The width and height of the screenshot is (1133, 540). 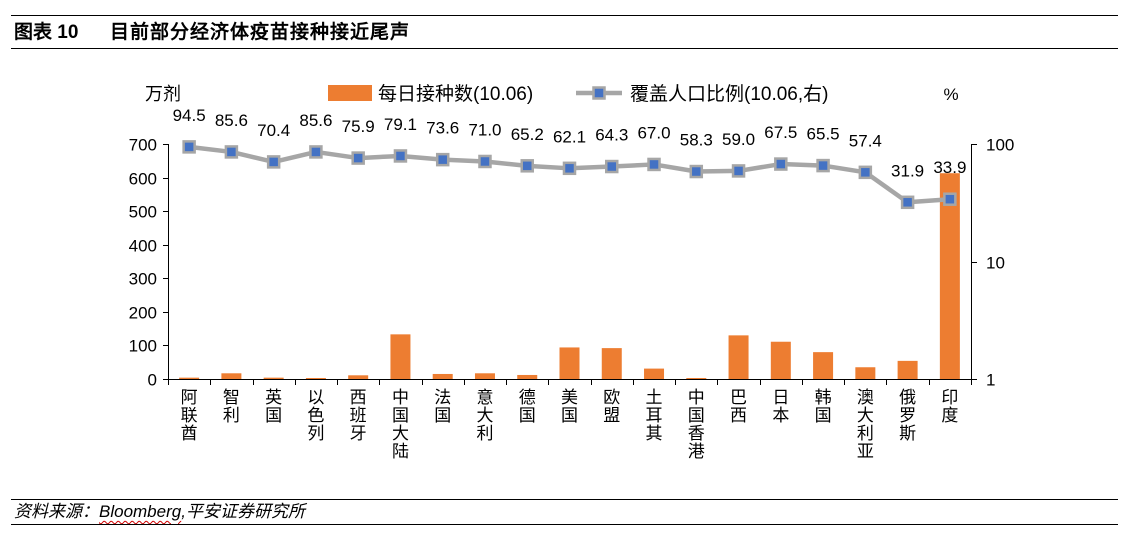 What do you see at coordinates (780, 406) in the screenshot?
I see `category-label: 日本` at bounding box center [780, 406].